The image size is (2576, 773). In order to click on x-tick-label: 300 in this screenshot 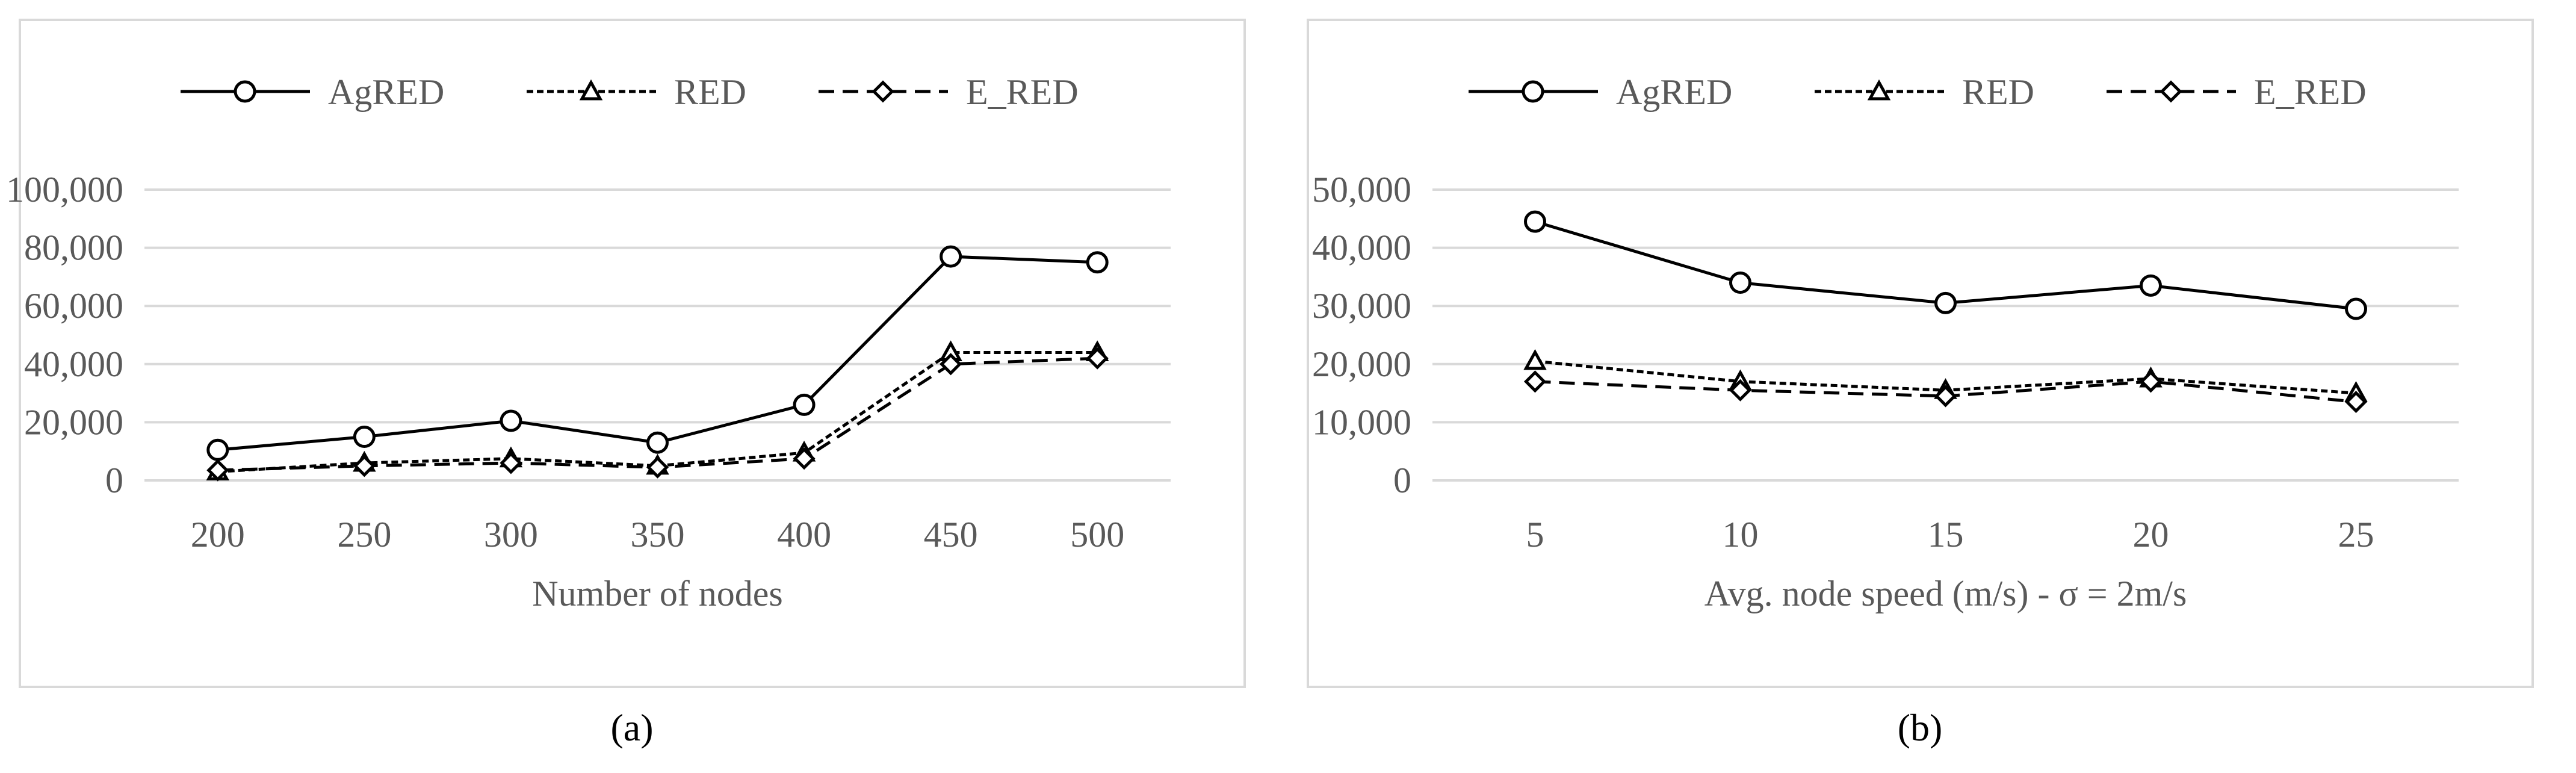, I will do `click(511, 534)`.